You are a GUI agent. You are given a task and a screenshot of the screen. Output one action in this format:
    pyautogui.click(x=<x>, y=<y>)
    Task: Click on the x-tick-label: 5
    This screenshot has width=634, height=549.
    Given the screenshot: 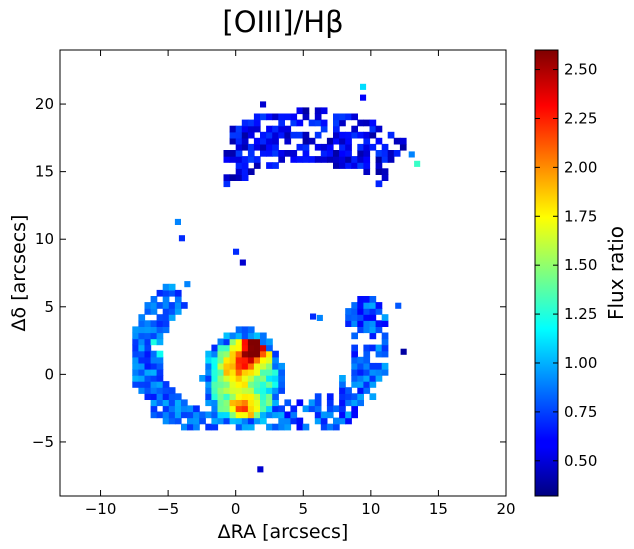 What is the action you would take?
    pyautogui.click(x=303, y=509)
    